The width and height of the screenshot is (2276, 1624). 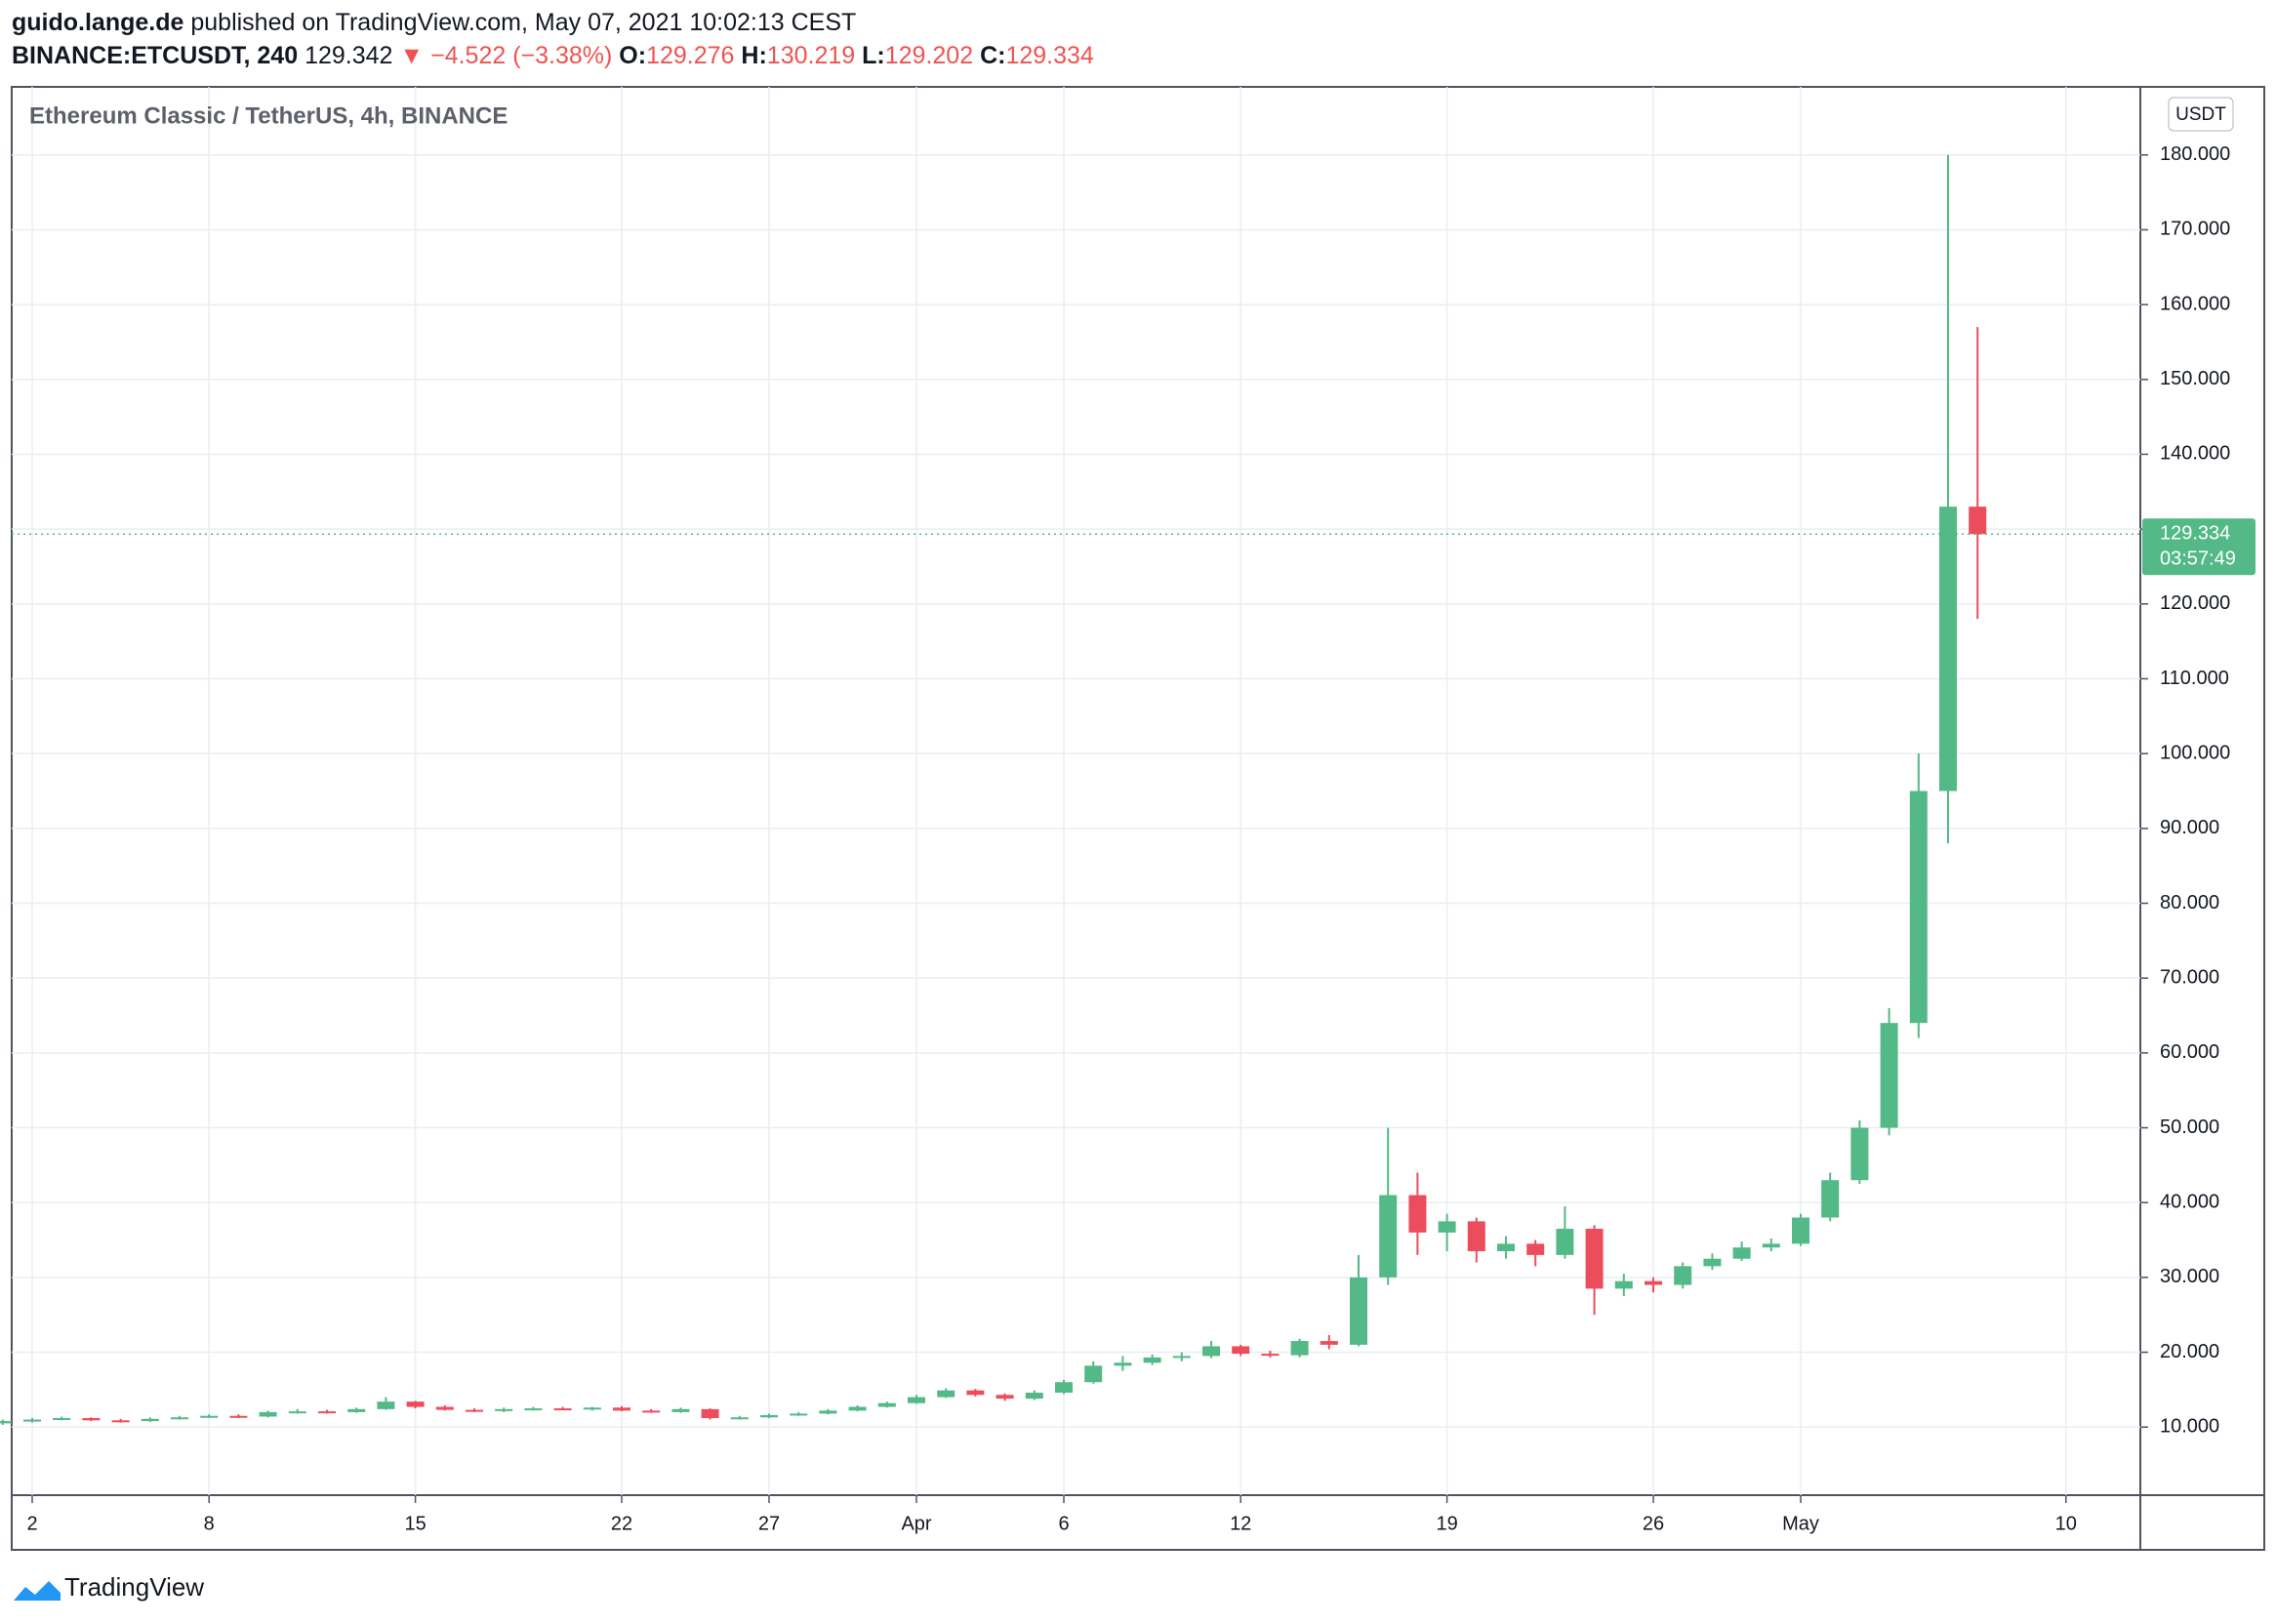 I want to click on y-tick-label: 180.000, so click(x=2195, y=154).